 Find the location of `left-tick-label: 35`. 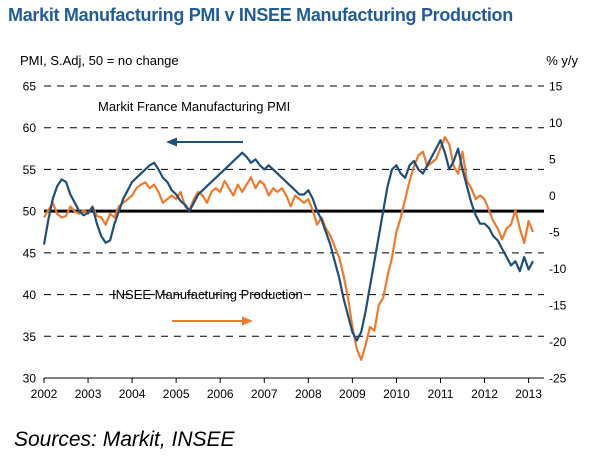

left-tick-label: 35 is located at coordinates (30, 337).